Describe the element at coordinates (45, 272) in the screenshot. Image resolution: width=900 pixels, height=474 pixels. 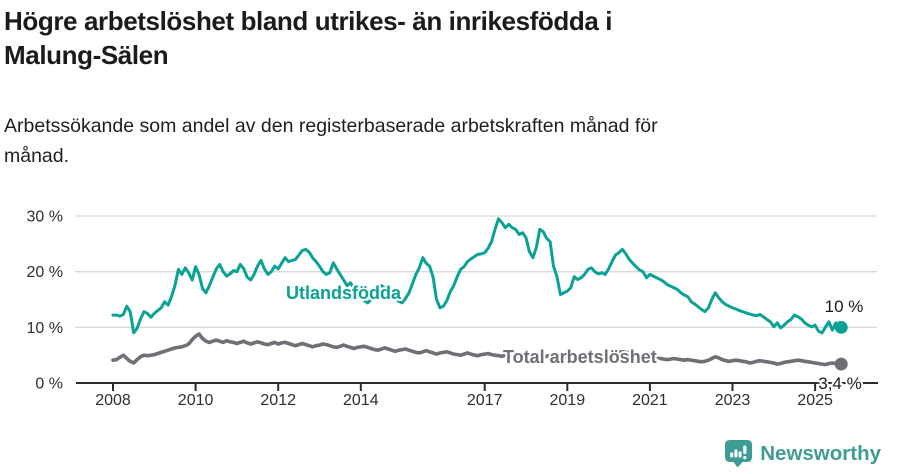
I see `y-axis-tick-label: 20 %` at that location.